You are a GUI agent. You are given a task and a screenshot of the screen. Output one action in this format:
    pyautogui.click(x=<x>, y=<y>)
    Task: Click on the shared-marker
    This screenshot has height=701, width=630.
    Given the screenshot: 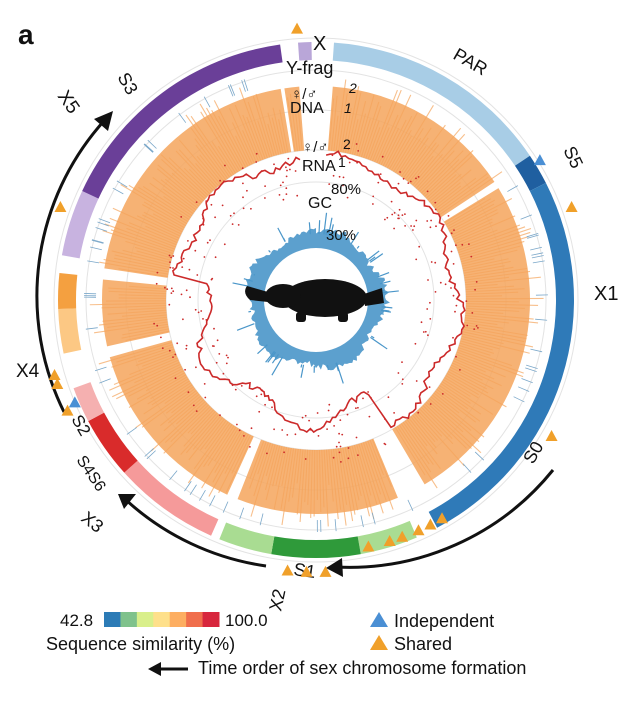 What is the action you would take?
    pyautogui.click(x=430, y=524)
    